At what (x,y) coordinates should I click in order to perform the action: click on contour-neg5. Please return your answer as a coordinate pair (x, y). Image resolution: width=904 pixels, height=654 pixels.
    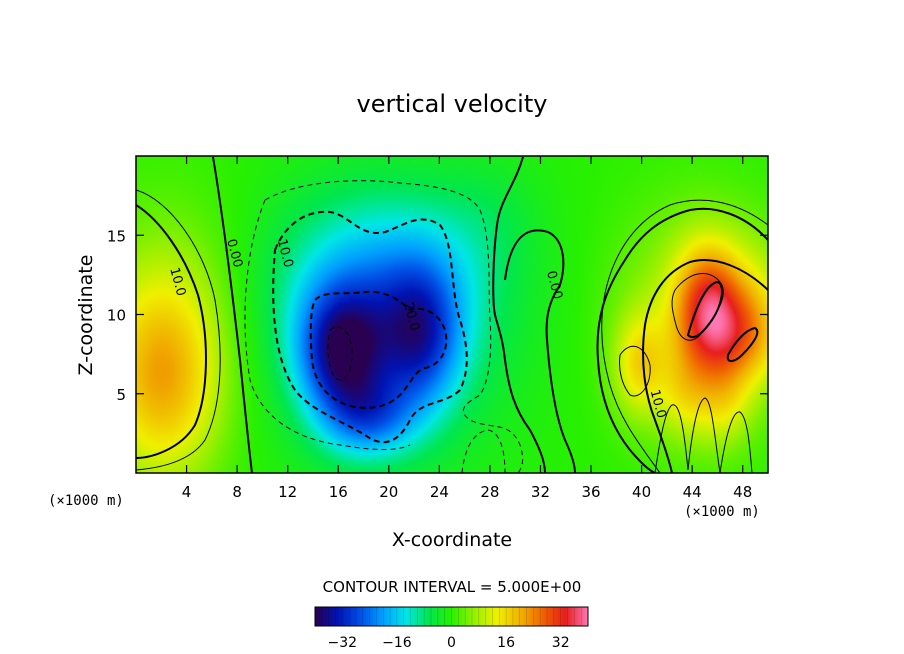
    Looking at the image, I should click on (384, 326).